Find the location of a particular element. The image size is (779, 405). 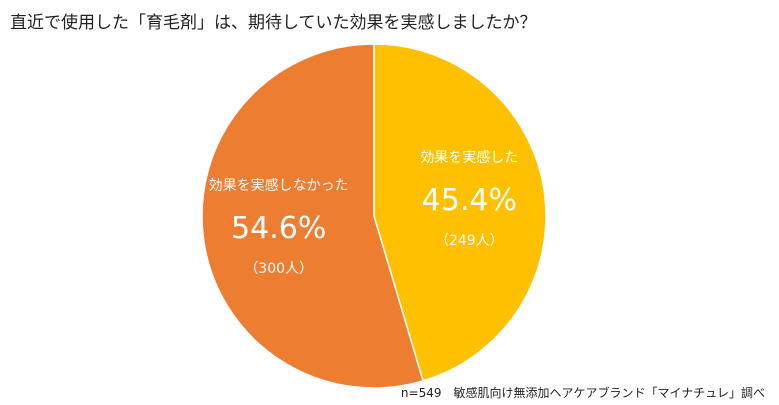

slice-label-1: 効果を実感した is located at coordinates (469, 157).